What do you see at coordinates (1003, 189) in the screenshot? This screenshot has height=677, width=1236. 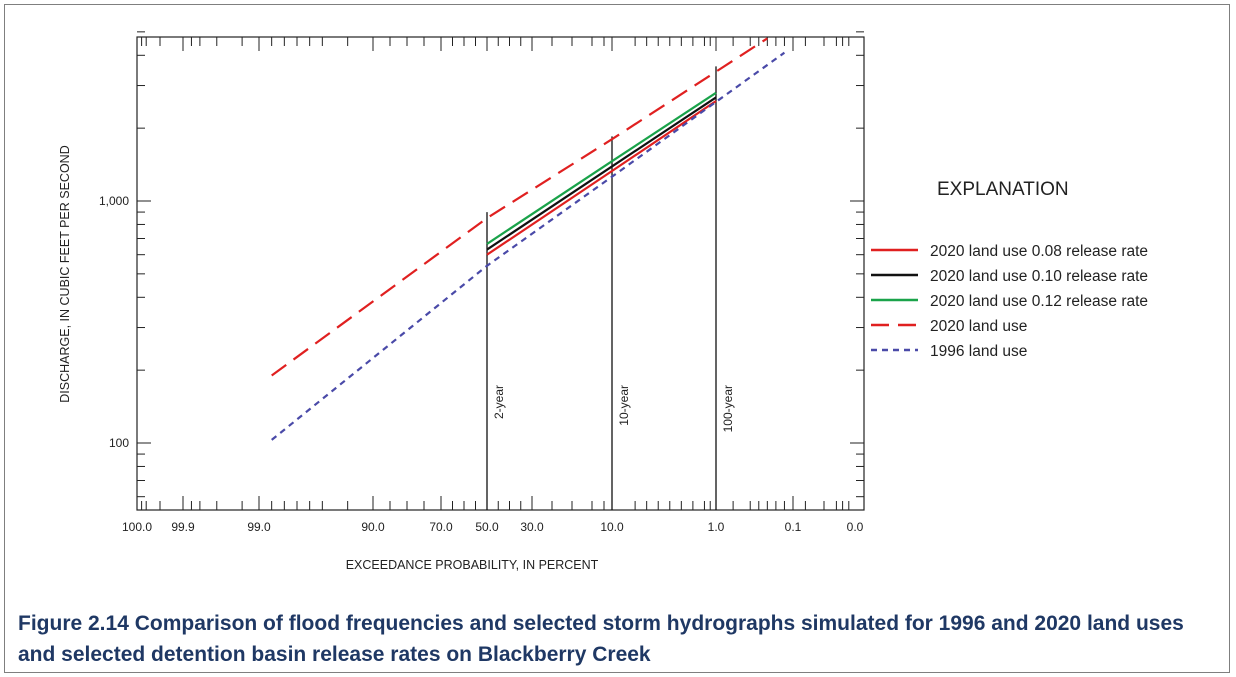 I see `legend-title: EXPLANATION` at bounding box center [1003, 189].